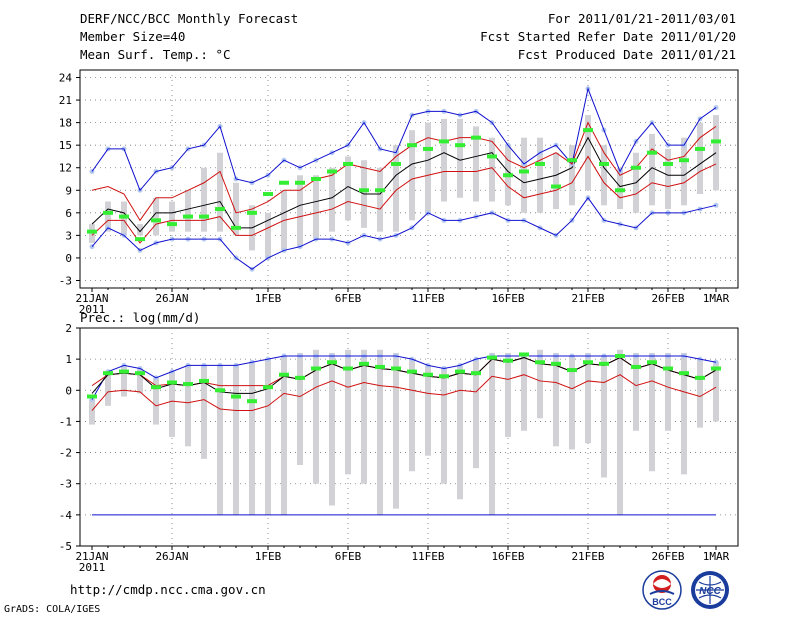 Image resolution: width=800 pixels, height=618 pixels. What do you see at coordinates (140, 317) in the screenshot?
I see `panel2-title: Prec.: log(mm/d)` at bounding box center [140, 317].